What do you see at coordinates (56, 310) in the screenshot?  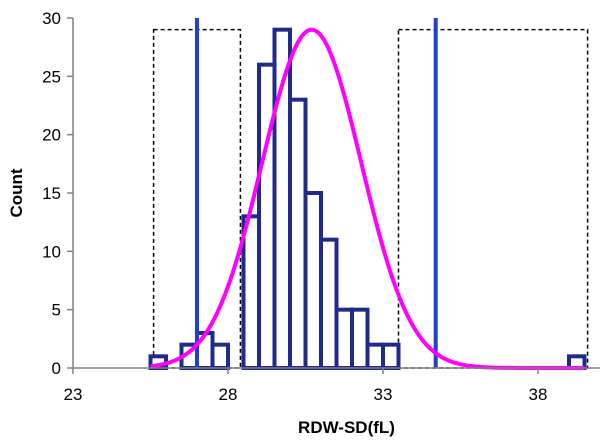 I see `y-tick-label: 5` at bounding box center [56, 310].